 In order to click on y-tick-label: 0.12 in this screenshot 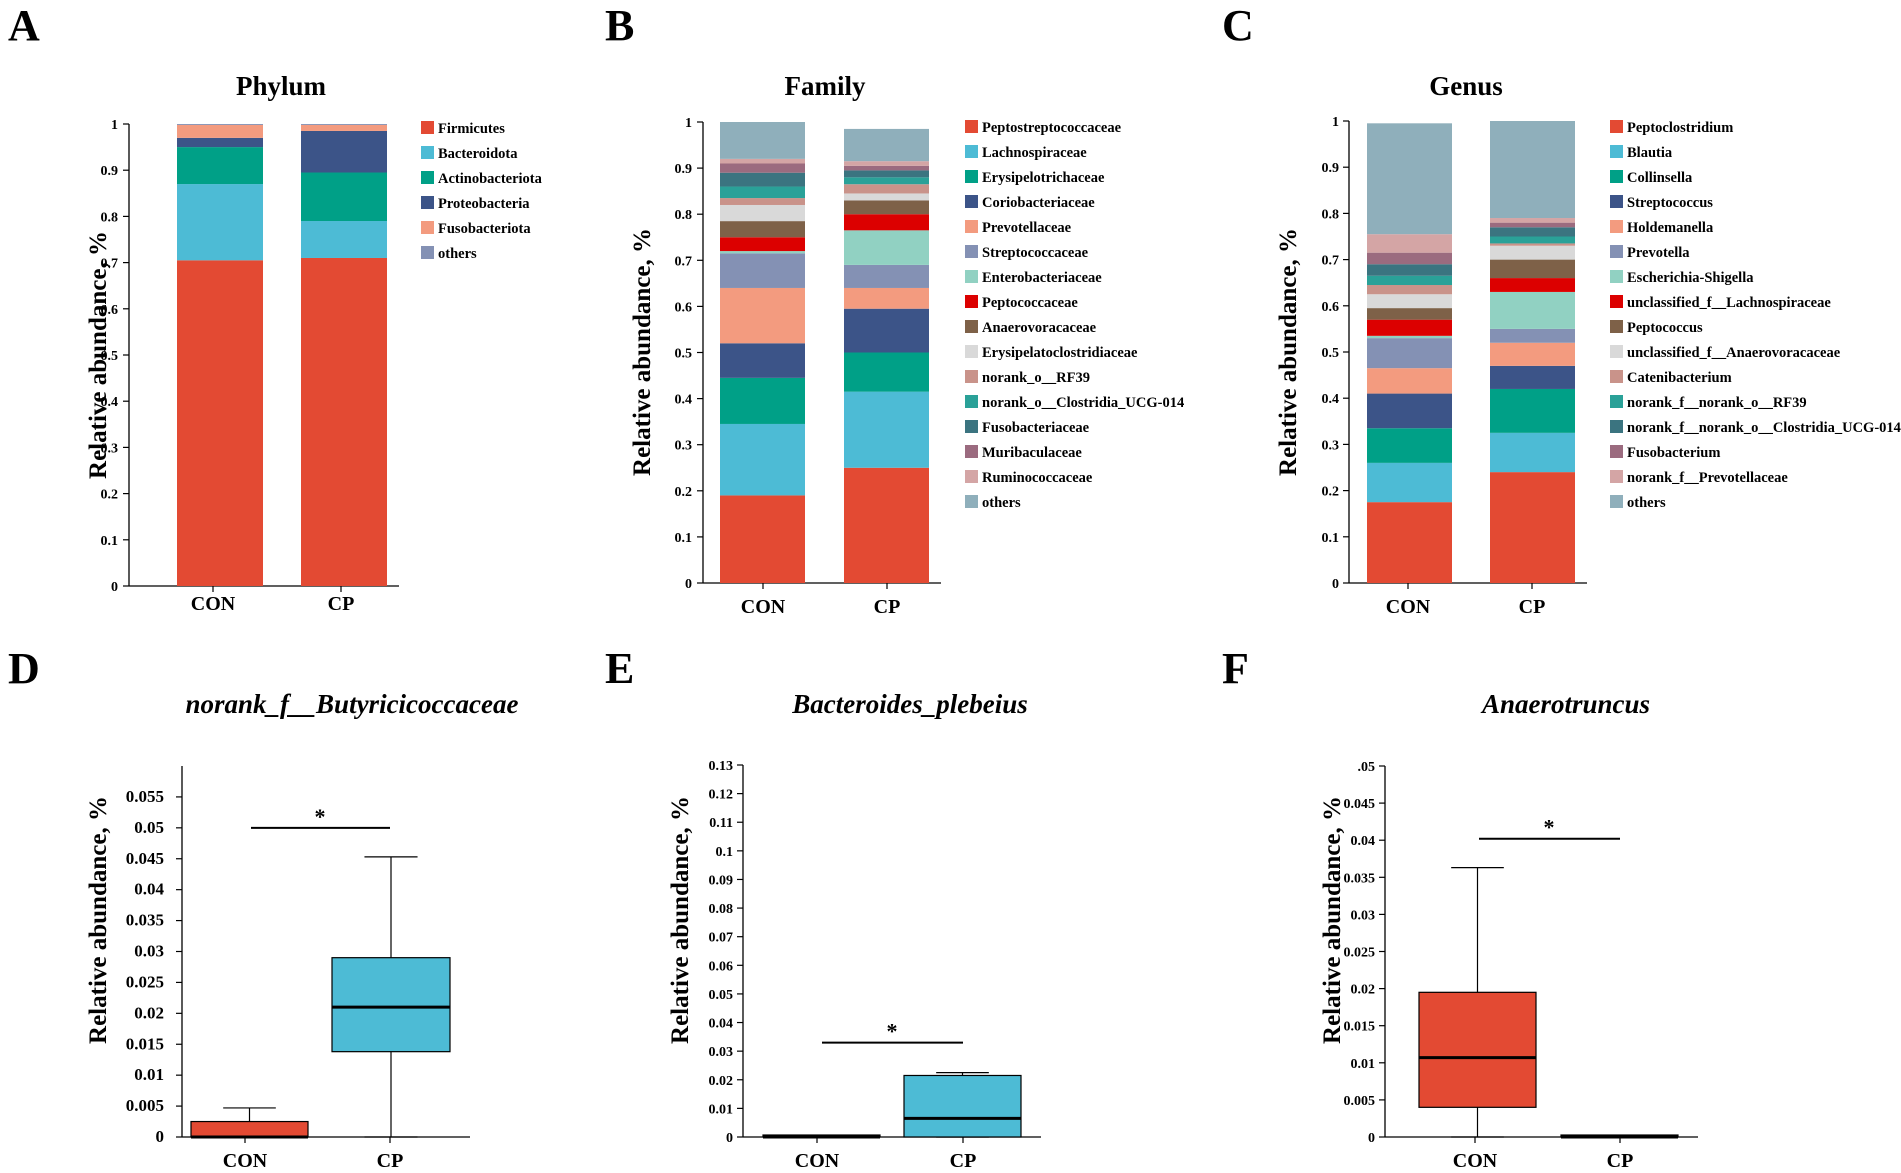, I will do `click(721, 795)`.